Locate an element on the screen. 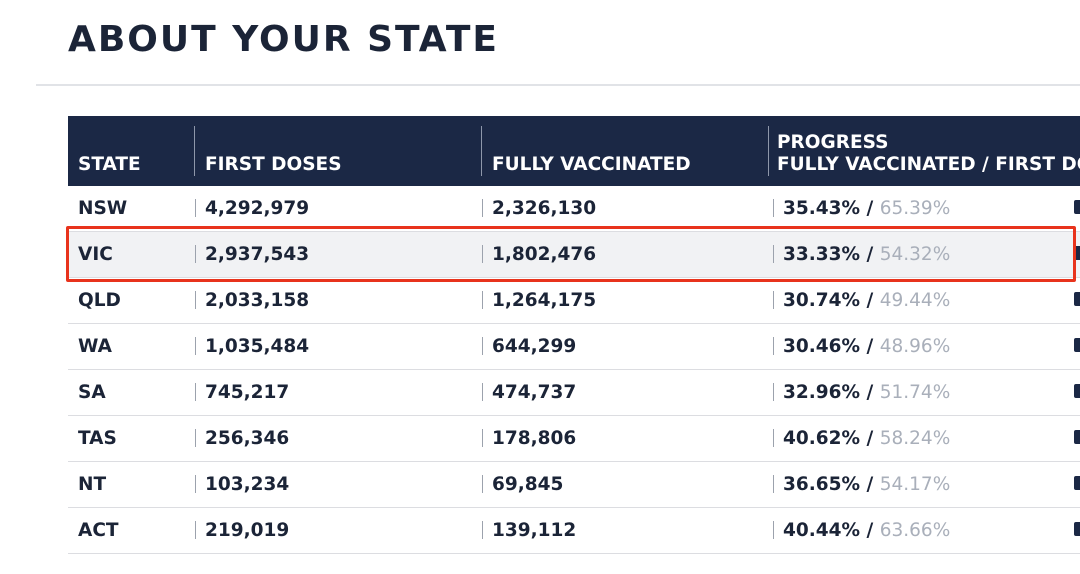 Image resolution: width=1080 pixels, height=574 pixels. table-row: NSW 4,292,979 2,326,130 35.43% / 65.39% is located at coordinates (574, 209).